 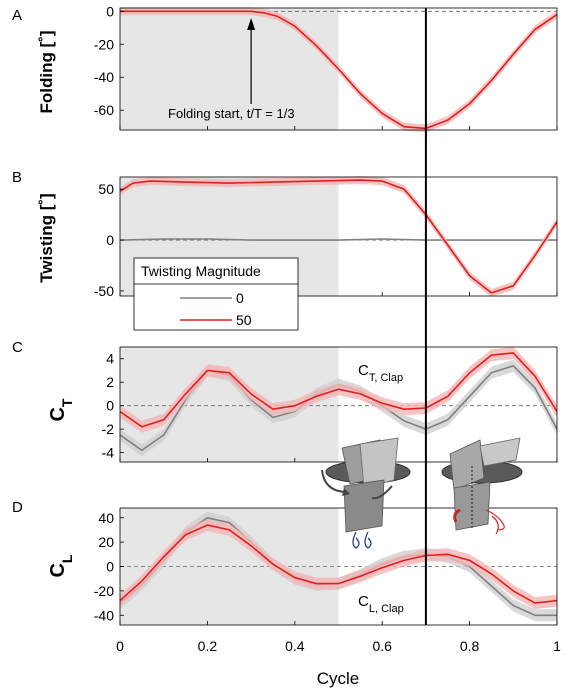 What do you see at coordinates (108, 429) in the screenshot?
I see `y-tick-label-c: -2` at bounding box center [108, 429].